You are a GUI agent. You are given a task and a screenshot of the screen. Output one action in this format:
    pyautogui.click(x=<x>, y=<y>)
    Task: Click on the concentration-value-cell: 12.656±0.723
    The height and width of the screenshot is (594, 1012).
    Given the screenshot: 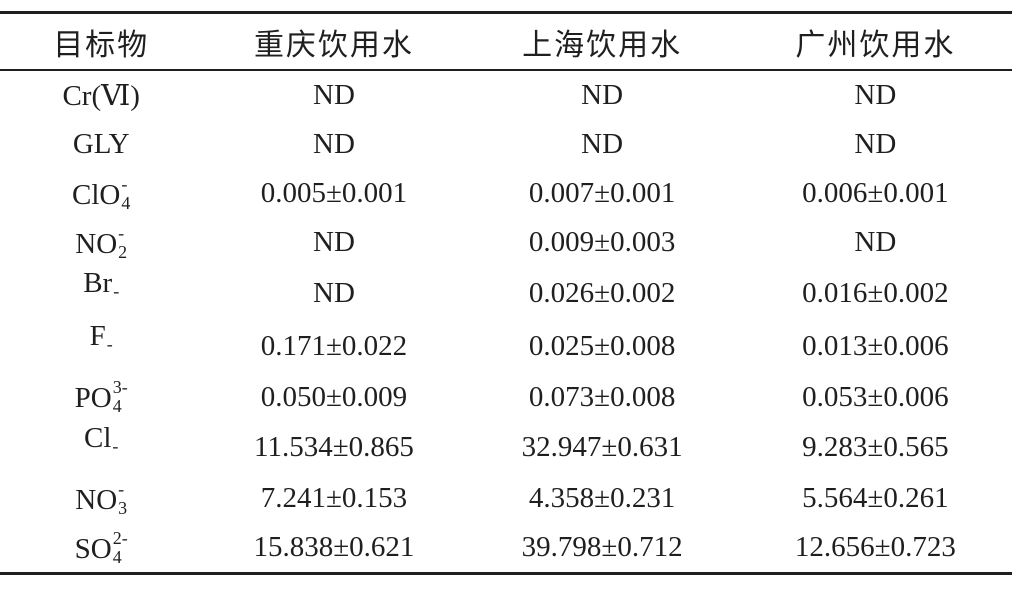 What is the action you would take?
    pyautogui.click(x=875, y=547)
    